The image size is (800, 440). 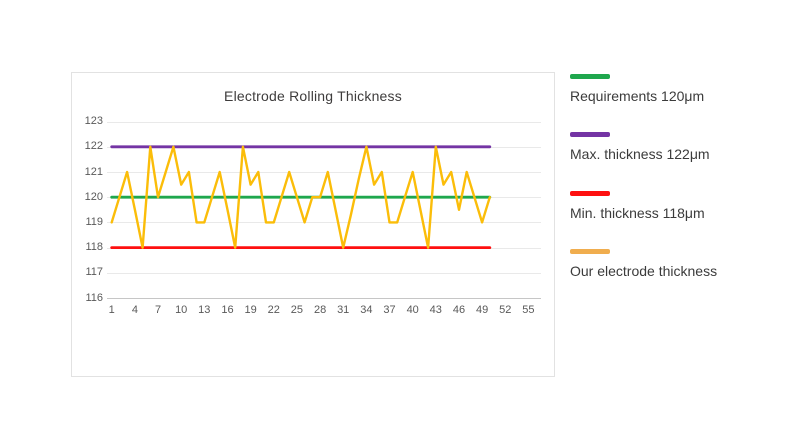 What do you see at coordinates (389, 310) in the screenshot?
I see `x-tick-label-37: 37` at bounding box center [389, 310].